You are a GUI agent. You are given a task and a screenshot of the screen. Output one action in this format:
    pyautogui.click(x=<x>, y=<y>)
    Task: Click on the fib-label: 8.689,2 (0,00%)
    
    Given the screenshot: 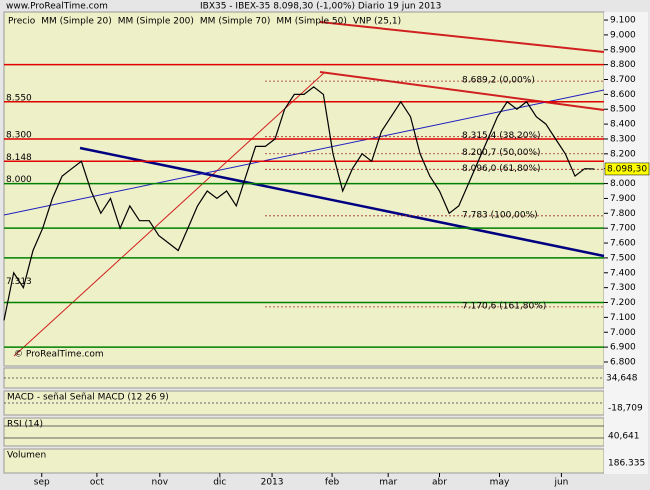 What is the action you would take?
    pyautogui.click(x=498, y=81)
    